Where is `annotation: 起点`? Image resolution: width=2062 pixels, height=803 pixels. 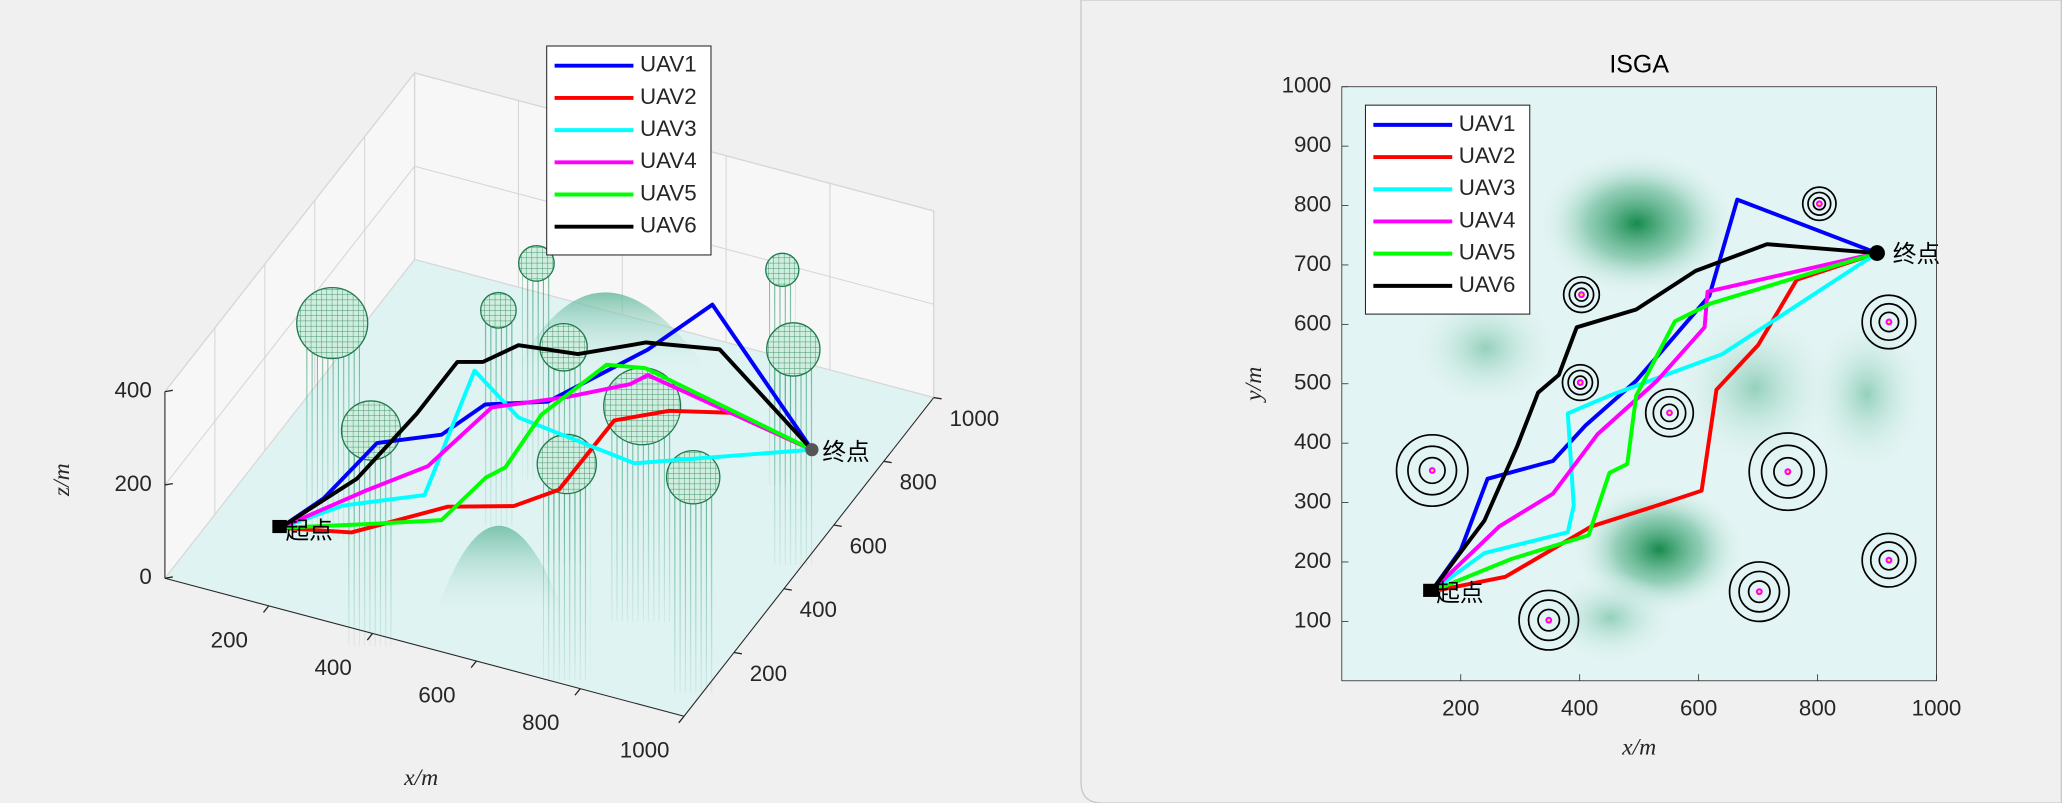
annotation: 起点 is located at coordinates (1459, 593).